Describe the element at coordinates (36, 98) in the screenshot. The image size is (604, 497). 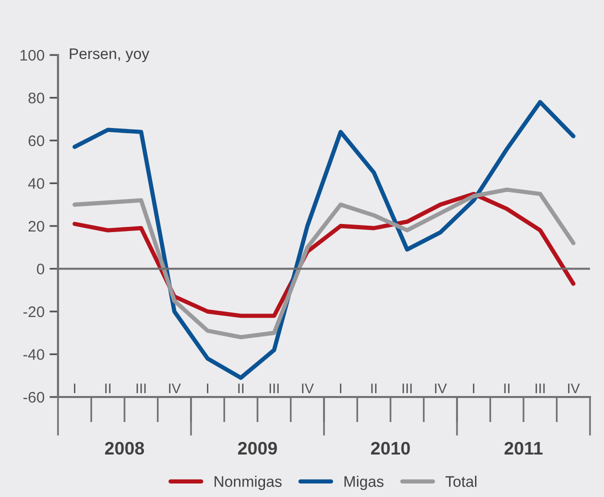
I see `y-tick-label: 80` at that location.